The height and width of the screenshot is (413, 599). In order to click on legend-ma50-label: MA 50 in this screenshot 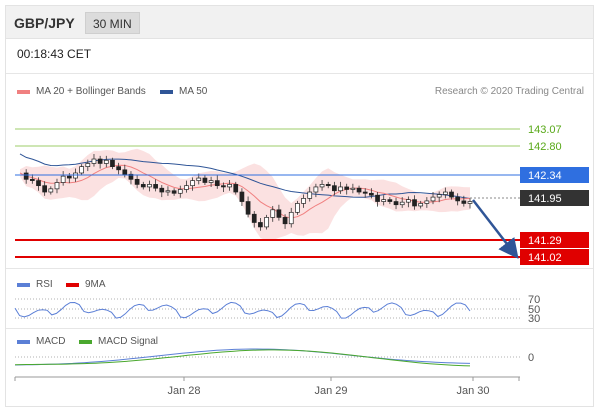, I will do `click(193, 91)`.